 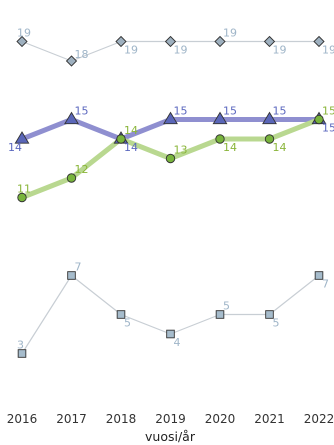 I want to click on series-3-point-2020, so click(x=220, y=139).